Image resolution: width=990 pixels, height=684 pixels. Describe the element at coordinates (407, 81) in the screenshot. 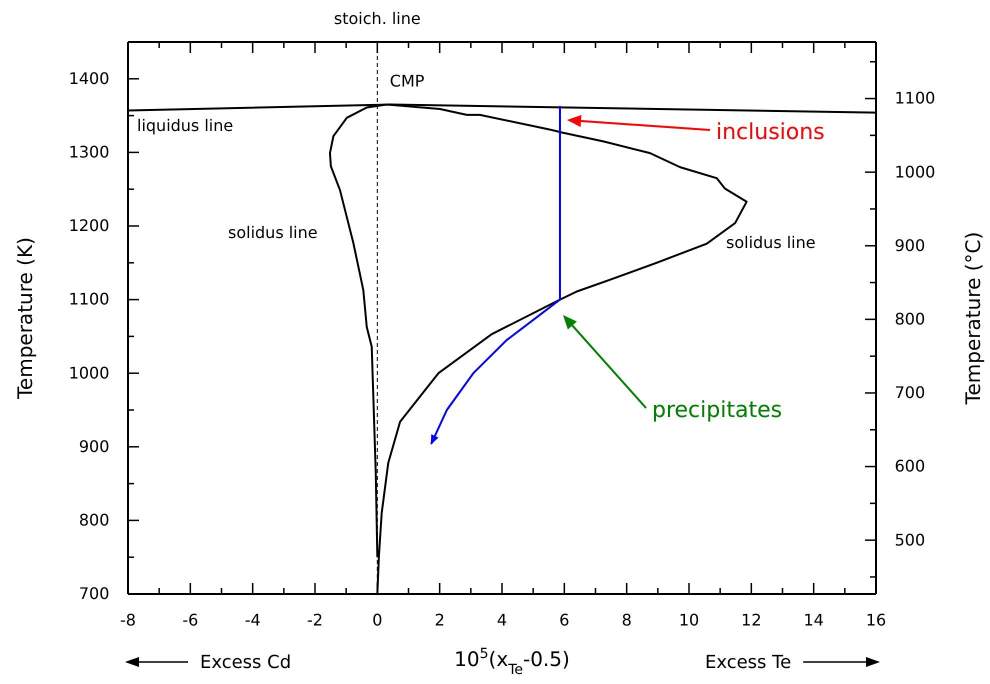

I see `annotation: CMP` at that location.